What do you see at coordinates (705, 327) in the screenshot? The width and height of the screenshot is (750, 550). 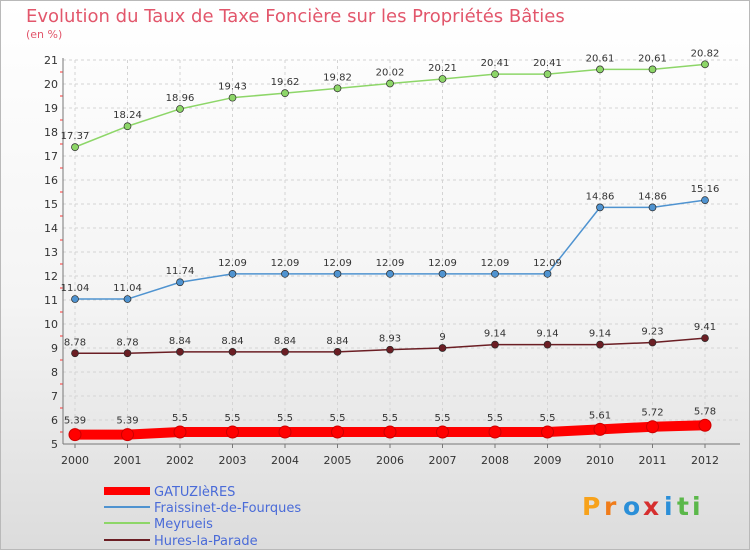 I see `data-label: 9.41` at bounding box center [705, 327].